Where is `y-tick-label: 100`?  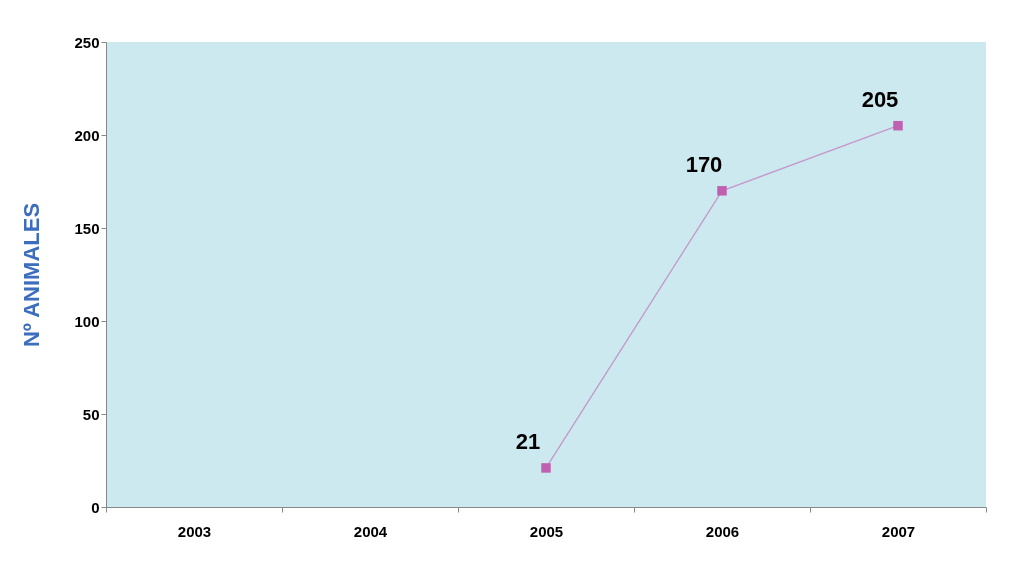 y-tick-label: 100 is located at coordinates (87, 321).